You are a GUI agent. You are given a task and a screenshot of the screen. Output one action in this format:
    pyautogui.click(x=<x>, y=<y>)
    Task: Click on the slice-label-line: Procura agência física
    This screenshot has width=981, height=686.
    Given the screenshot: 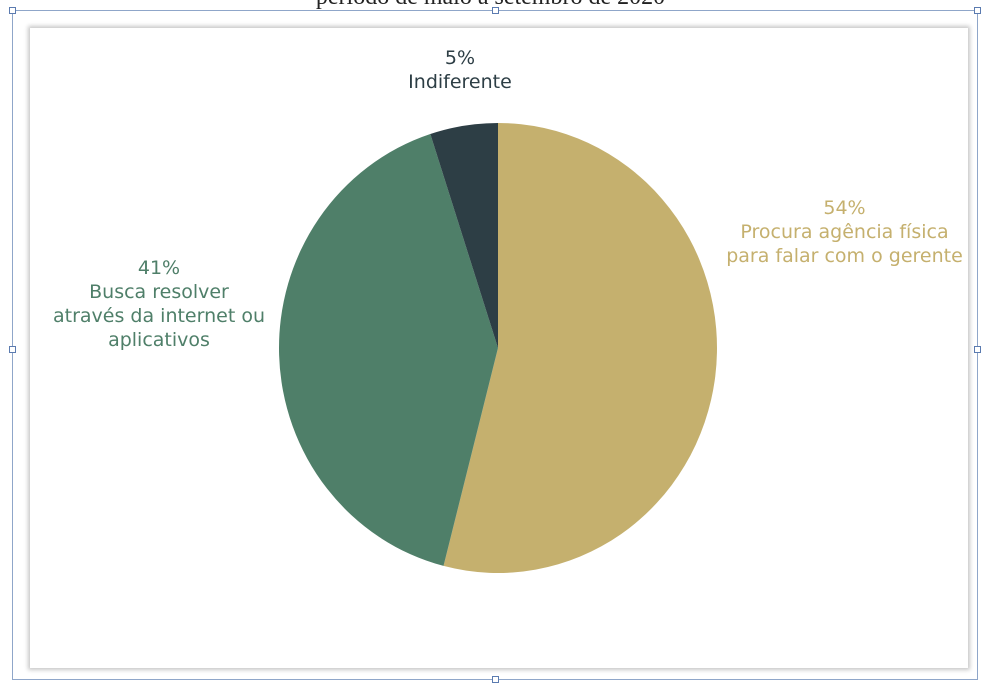 What is the action you would take?
    pyautogui.click(x=844, y=232)
    